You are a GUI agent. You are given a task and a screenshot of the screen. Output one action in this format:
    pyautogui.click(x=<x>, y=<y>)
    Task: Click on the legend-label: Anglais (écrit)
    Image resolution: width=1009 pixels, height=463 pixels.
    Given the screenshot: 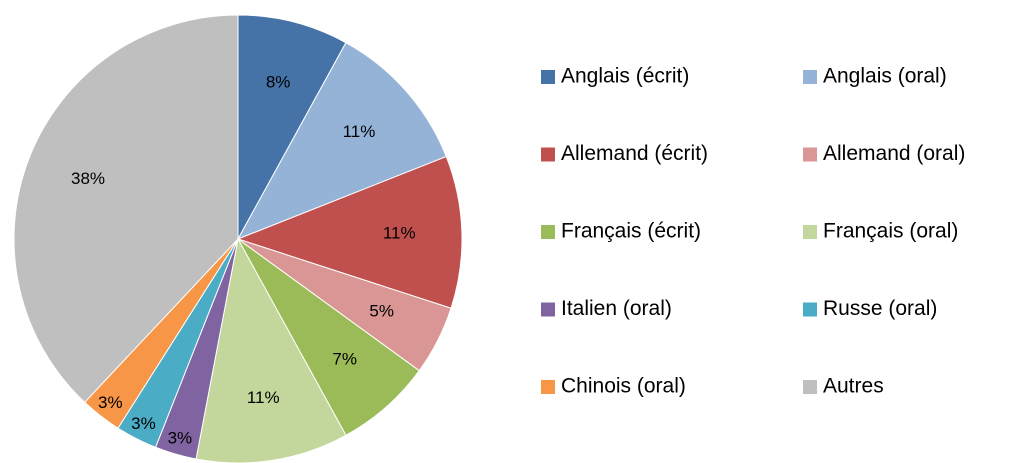 What is the action you would take?
    pyautogui.click(x=625, y=76)
    